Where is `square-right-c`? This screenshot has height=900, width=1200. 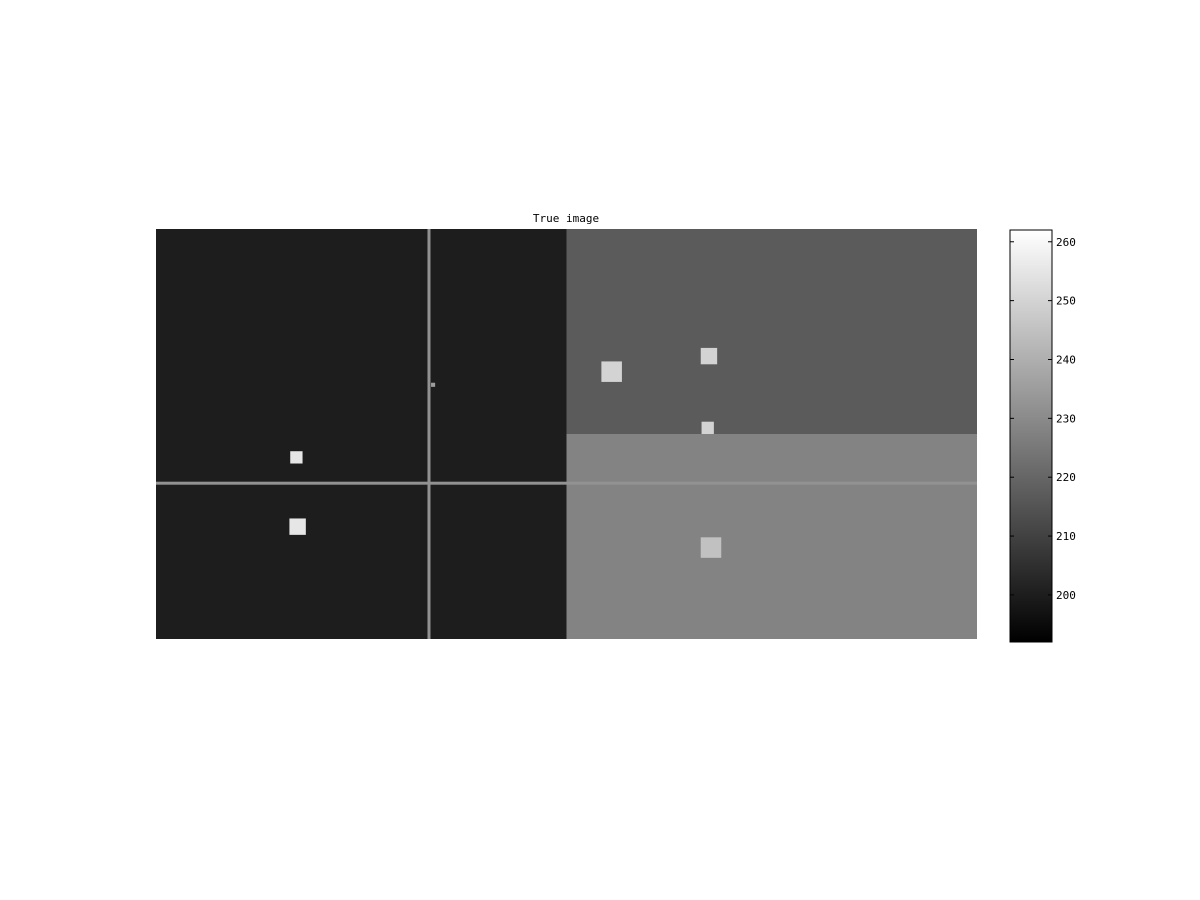 square-right-c is located at coordinates (707, 427).